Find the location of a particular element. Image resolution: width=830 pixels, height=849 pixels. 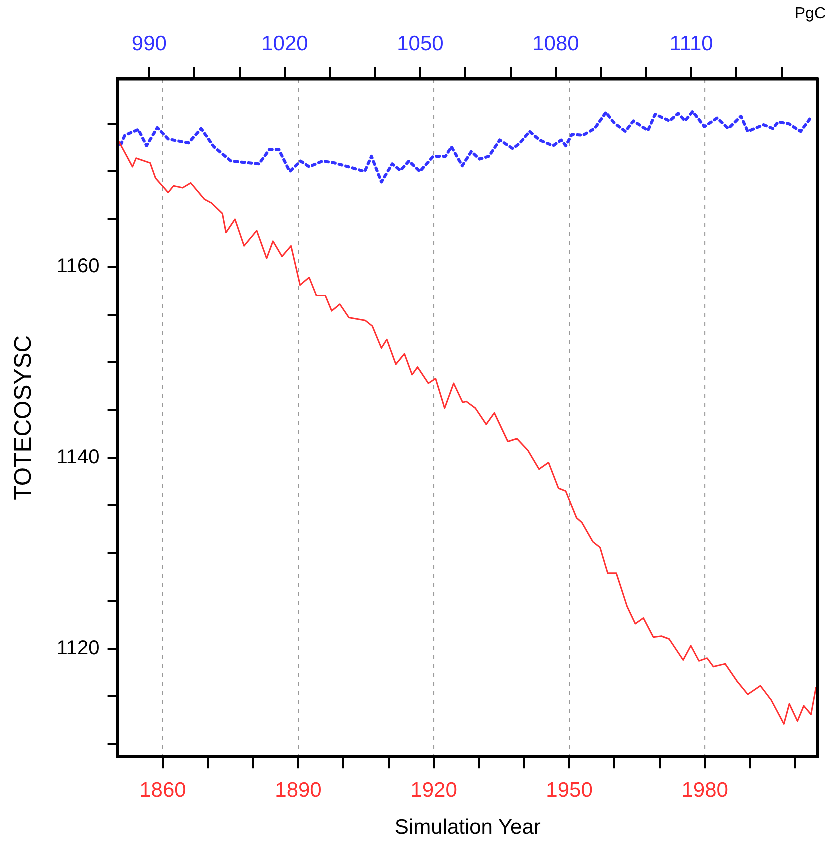

x-tick-label: 1950 is located at coordinates (569, 790).